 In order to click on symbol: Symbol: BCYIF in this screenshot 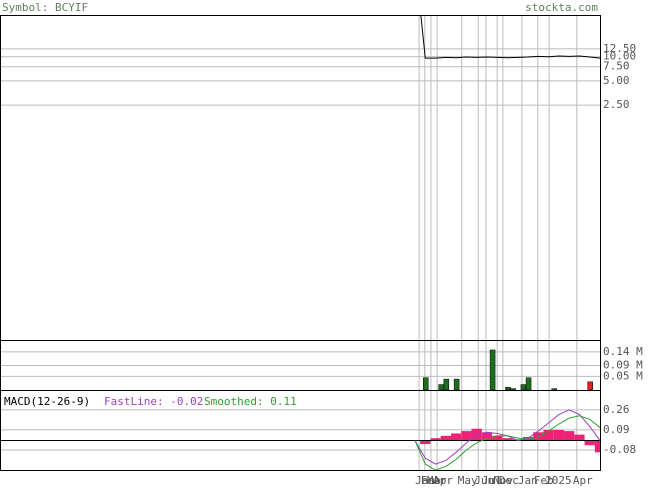, I will do `click(45, 7)`.